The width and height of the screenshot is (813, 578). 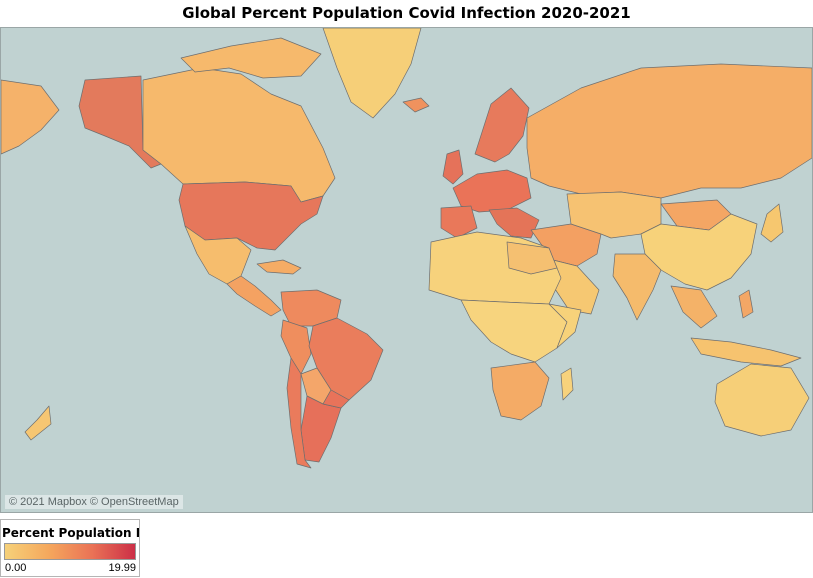 What do you see at coordinates (514, 331) in the screenshot?
I see `region-central-africa` at bounding box center [514, 331].